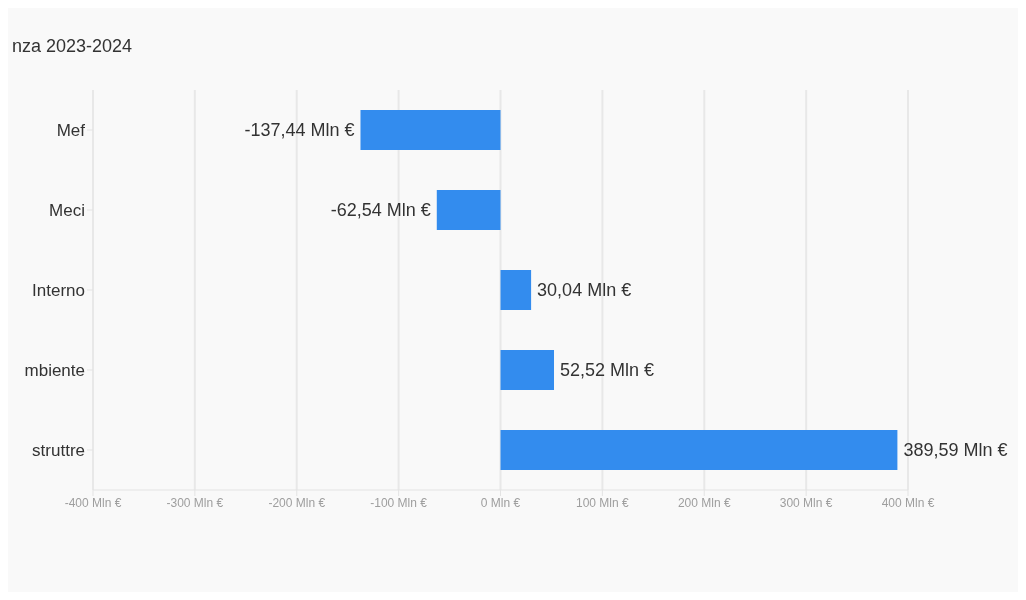  I want to click on data-label: 30,04 Mln €, so click(584, 290).